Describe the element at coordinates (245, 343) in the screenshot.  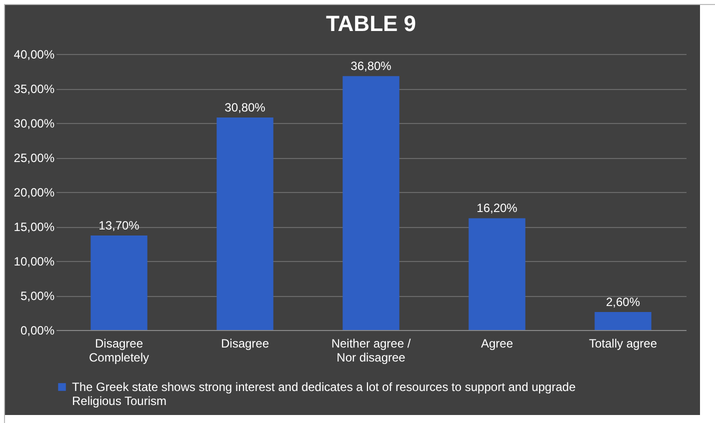
I see `x-tick-label: Disagree` at that location.